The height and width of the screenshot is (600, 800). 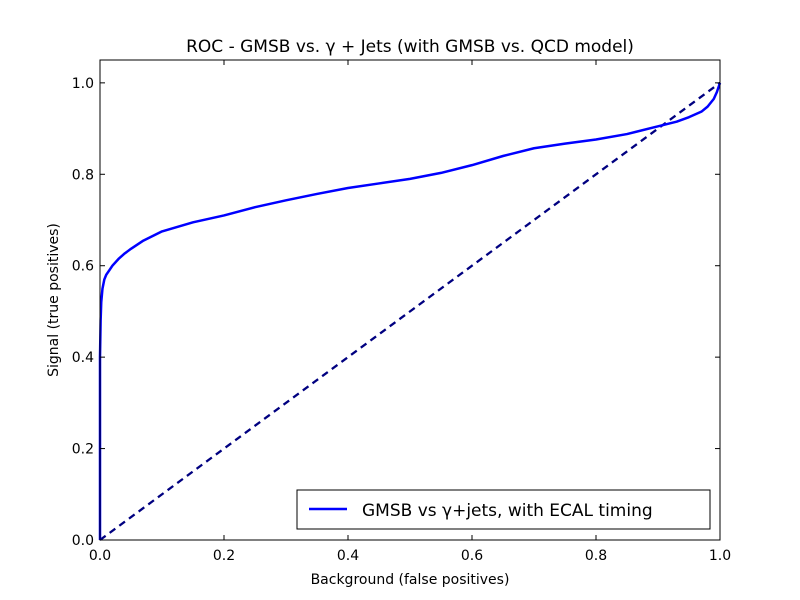 I want to click on legend-label: GMSB vs γ+jets, with ECAL timing, so click(x=507, y=511).